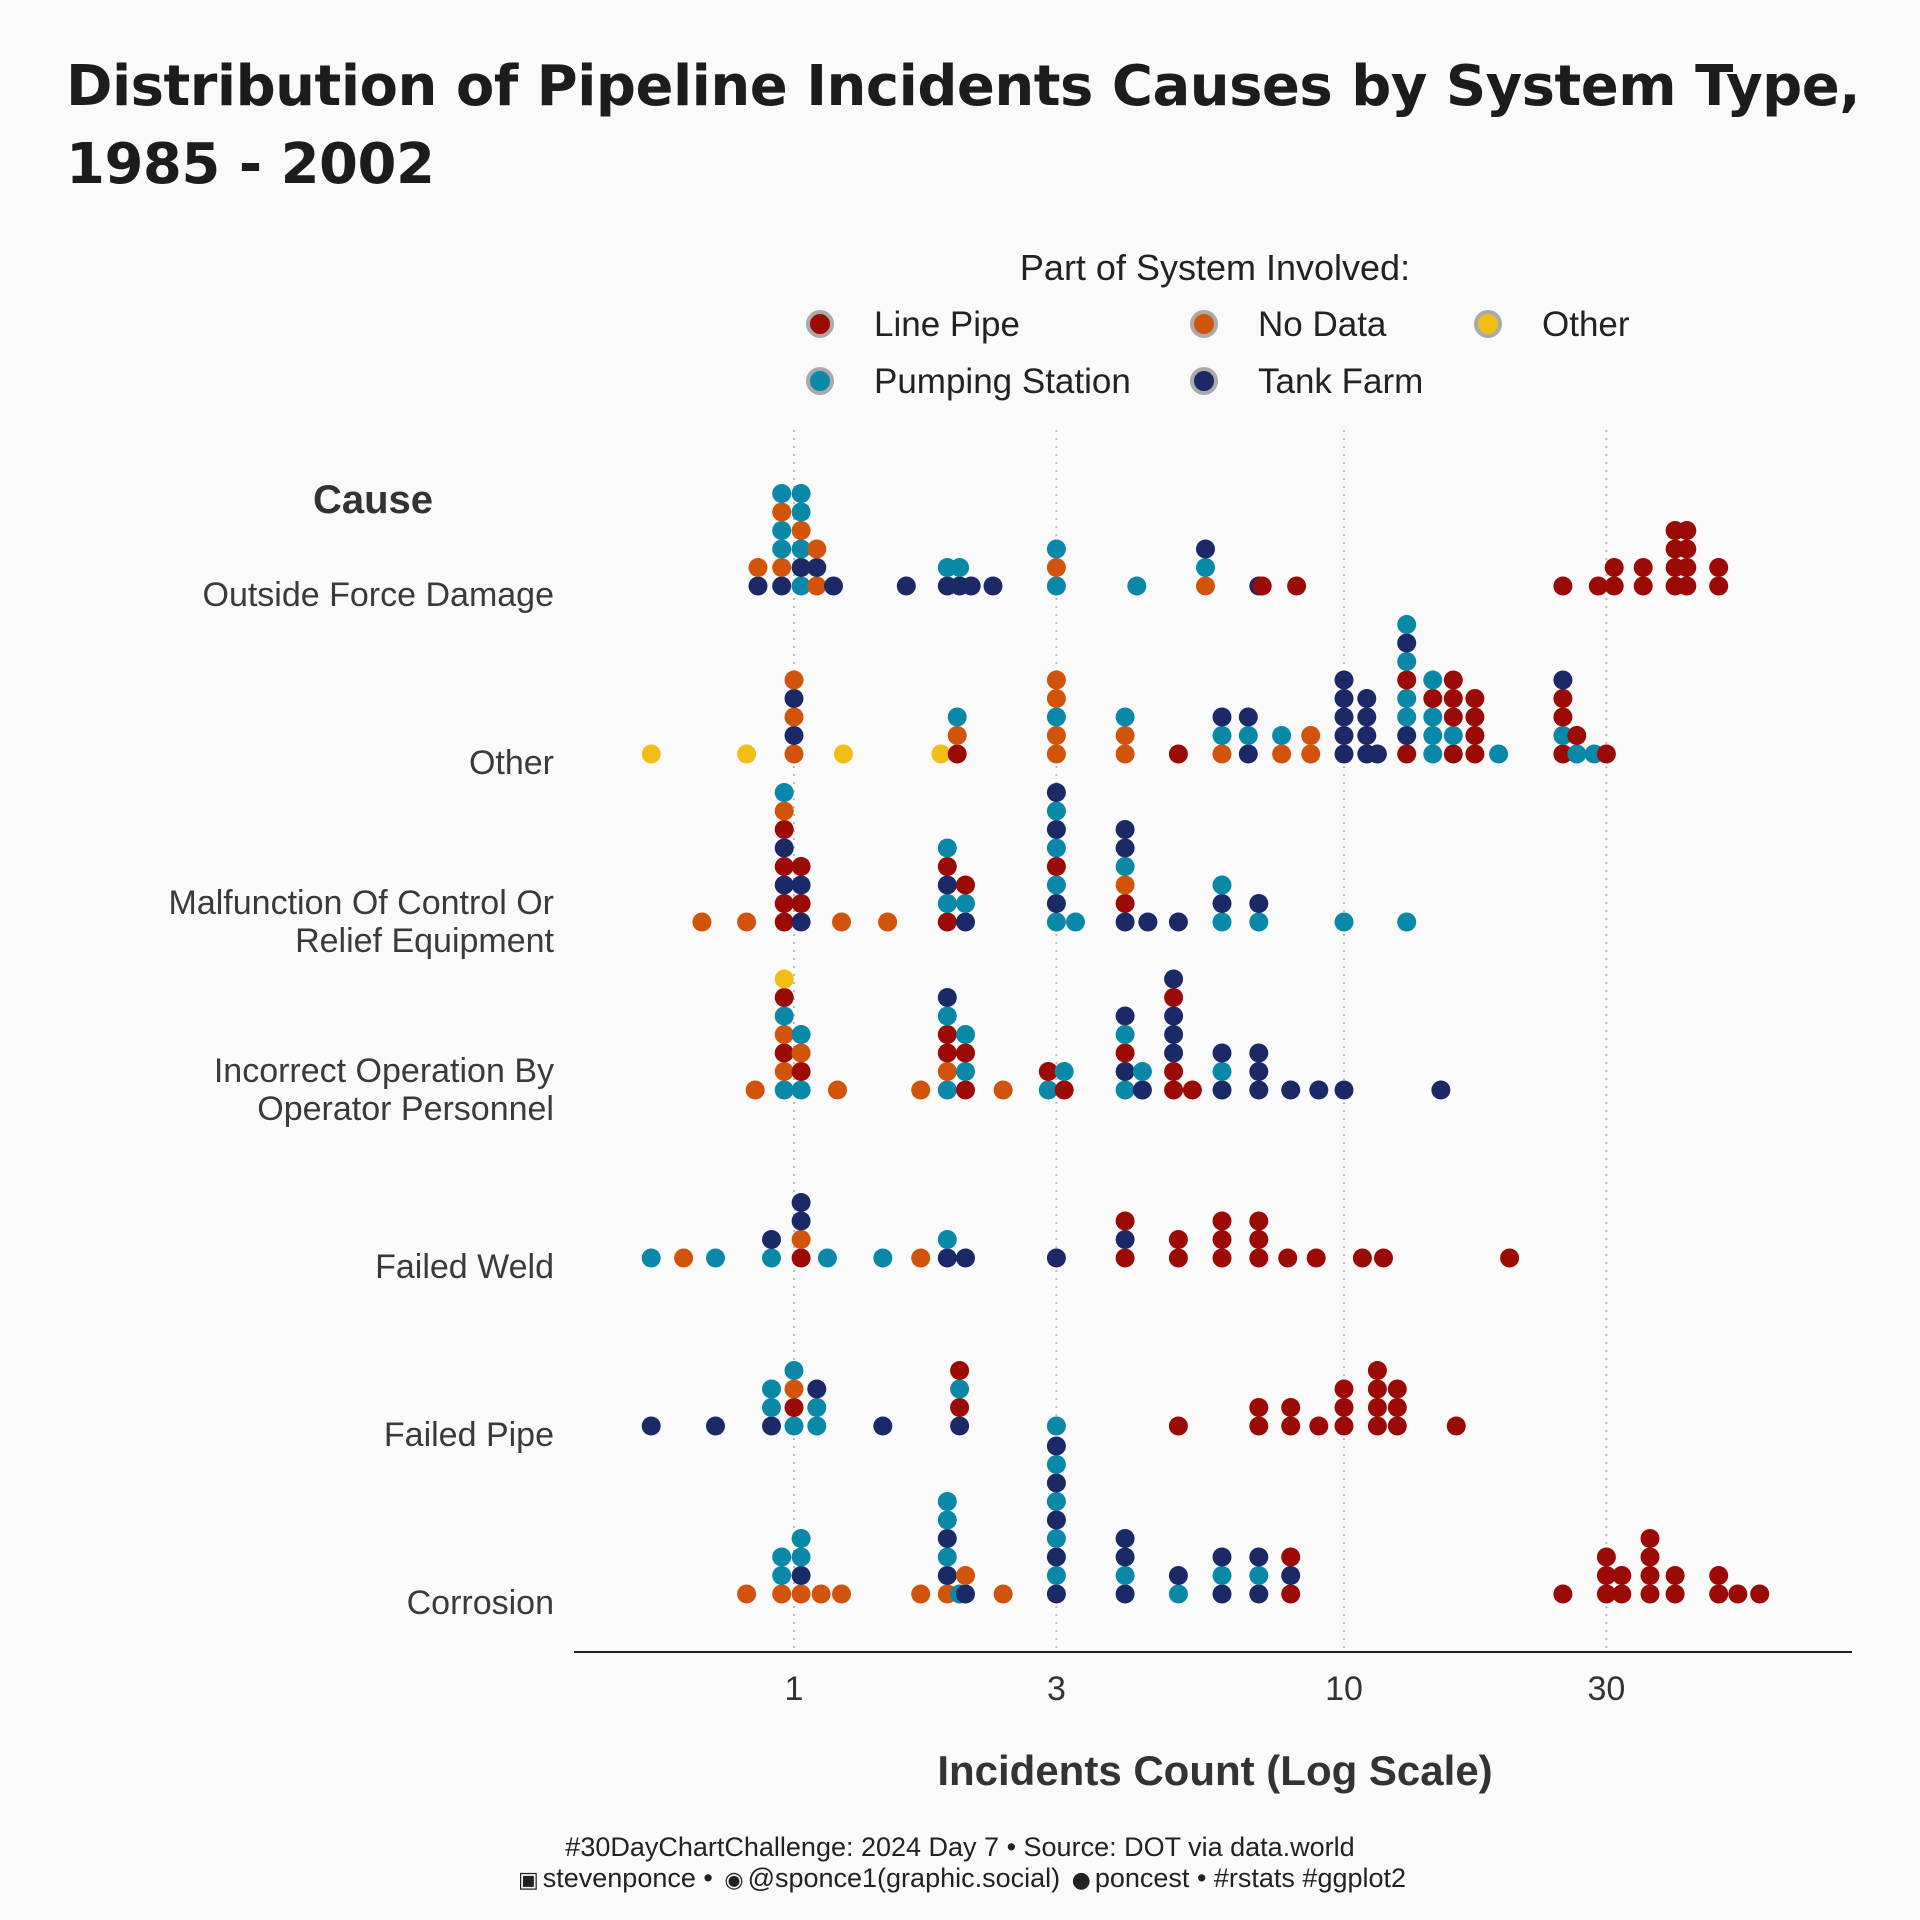  I want to click on legend-key-pumping-station, so click(820, 381).